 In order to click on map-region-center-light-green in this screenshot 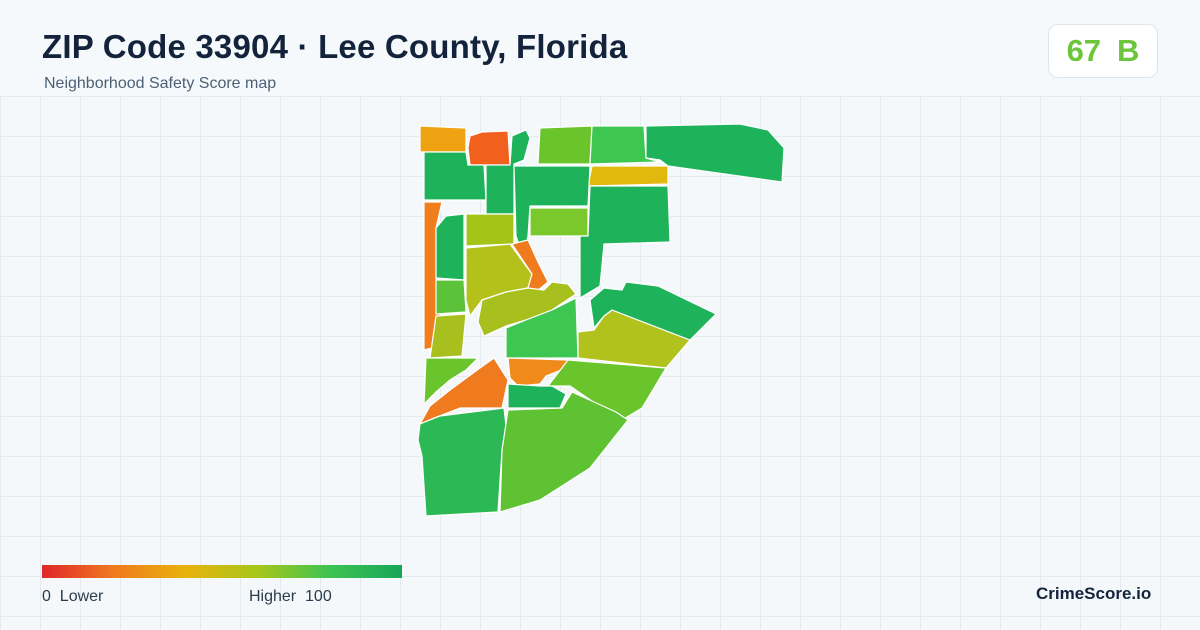, I will do `click(542, 328)`.